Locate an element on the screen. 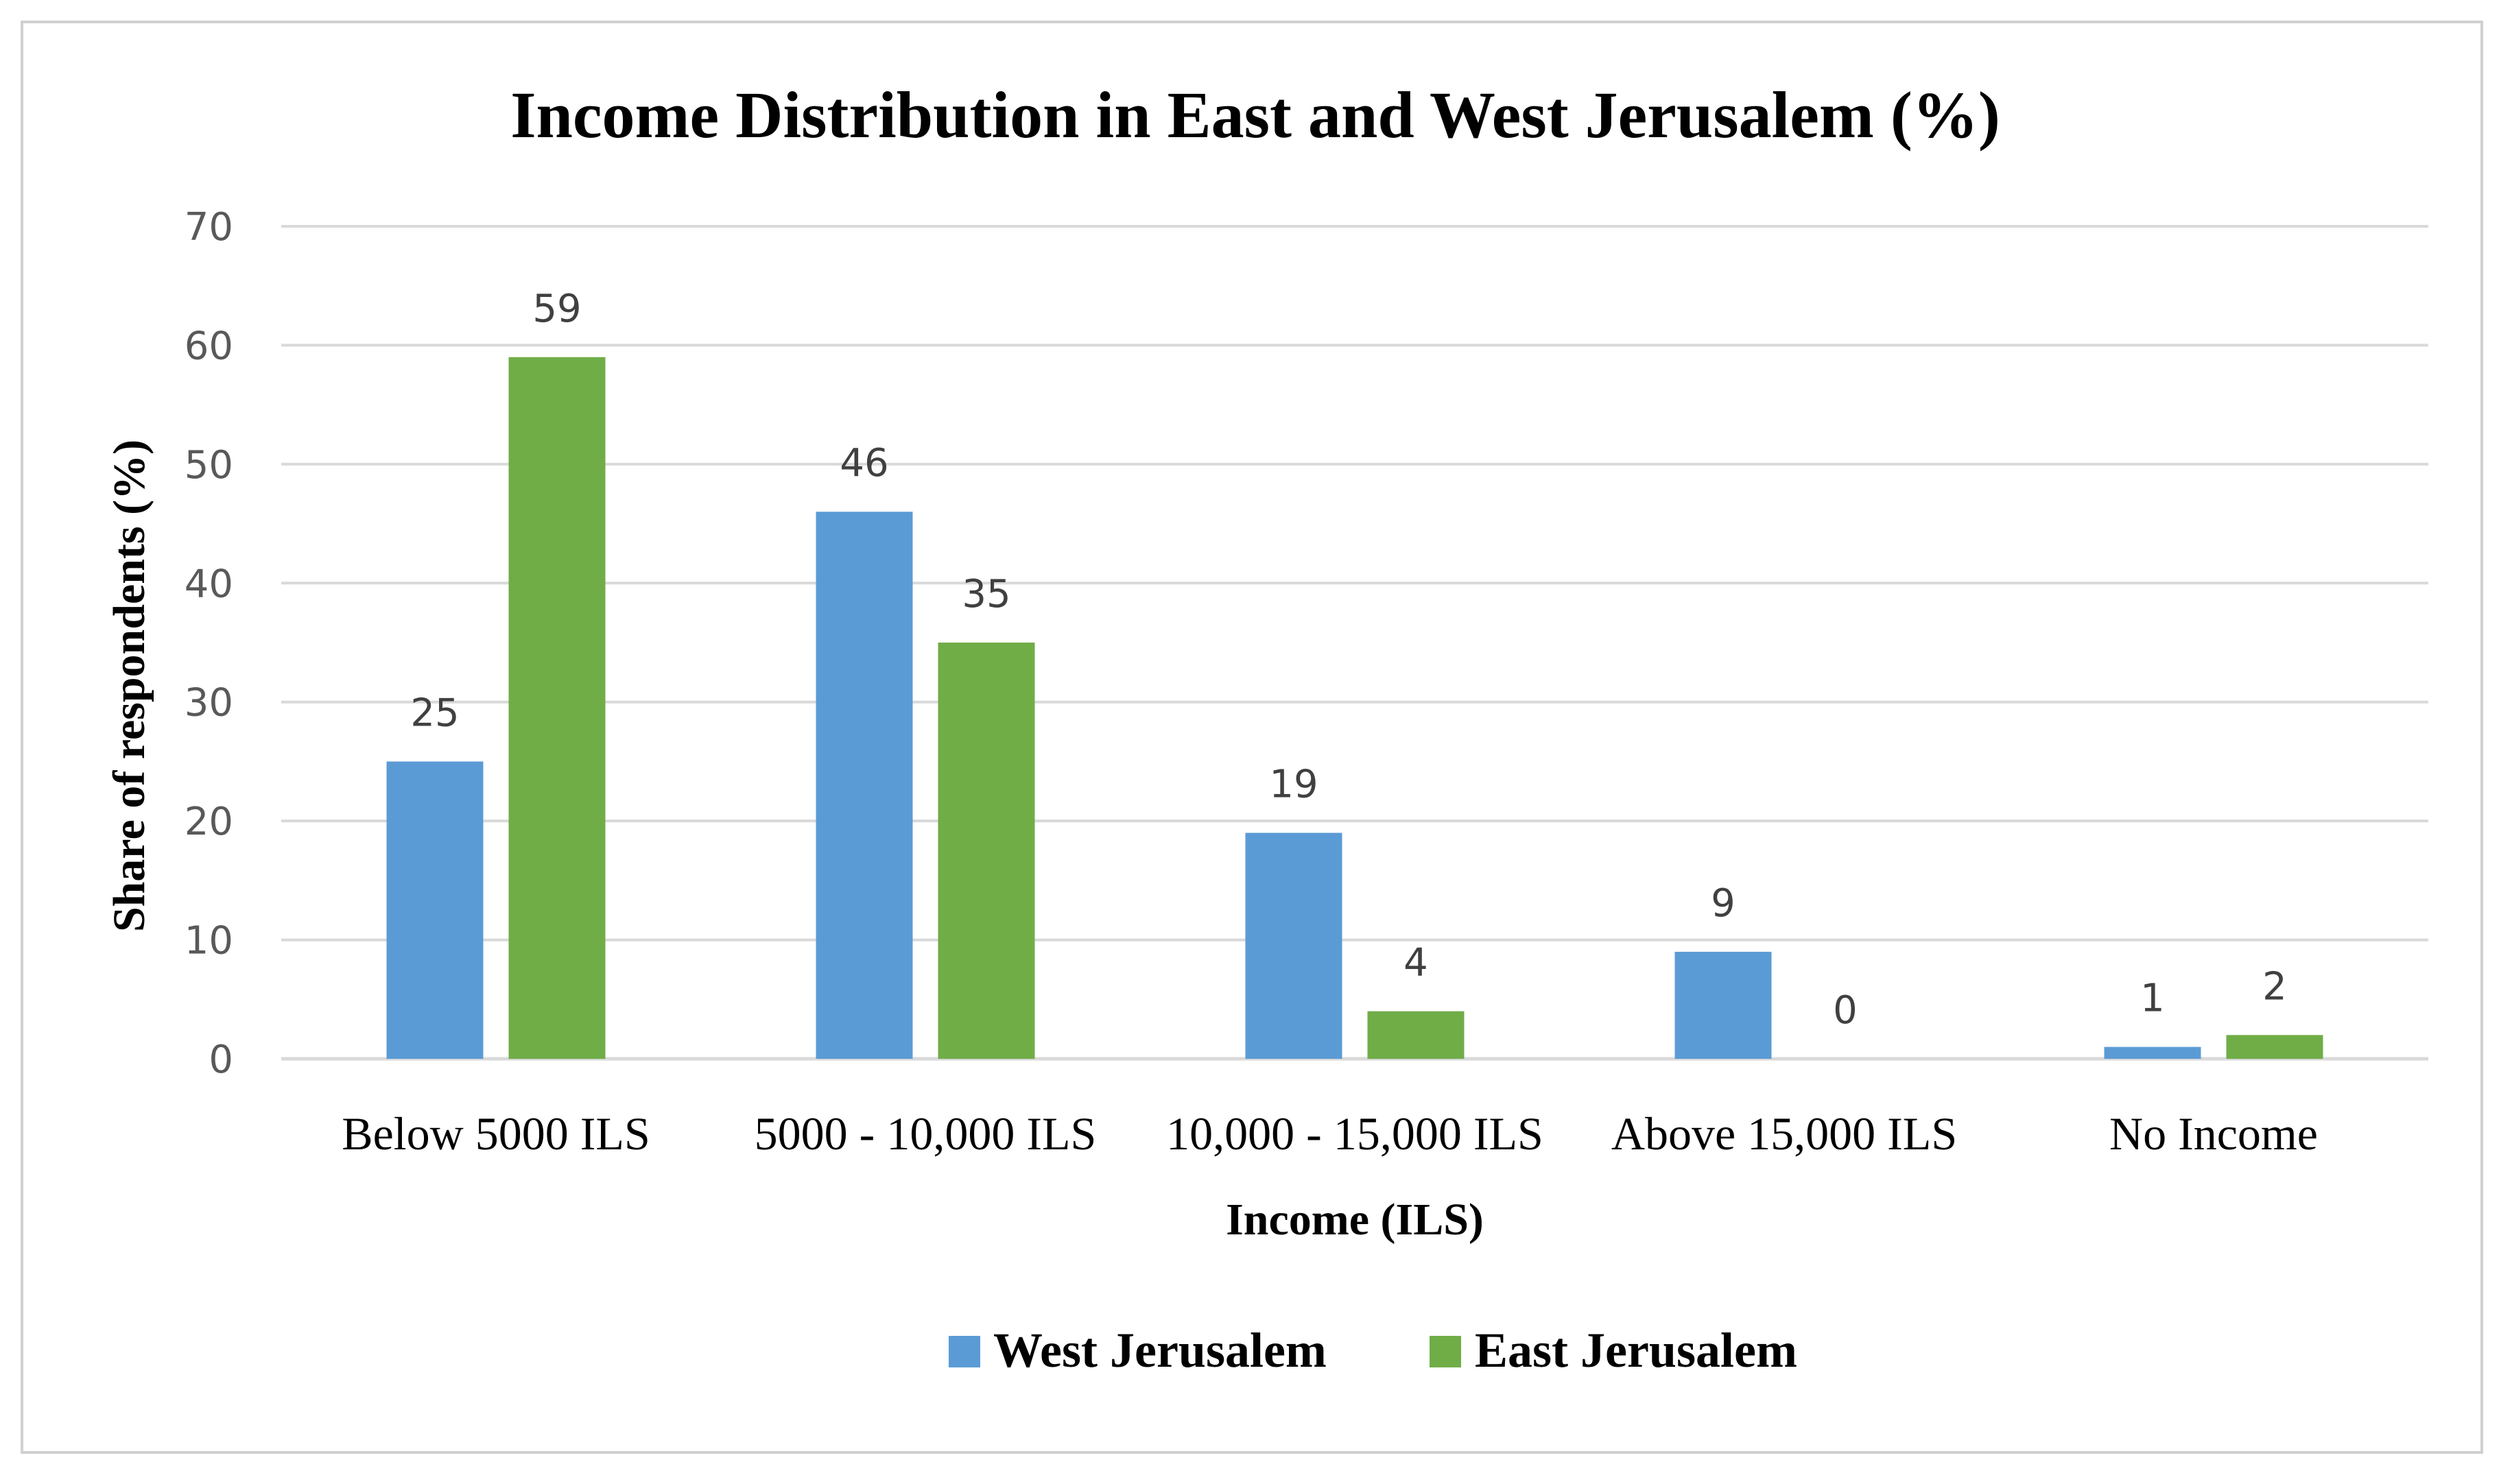  data-label-east-jerusalem: 35 is located at coordinates (986, 594).